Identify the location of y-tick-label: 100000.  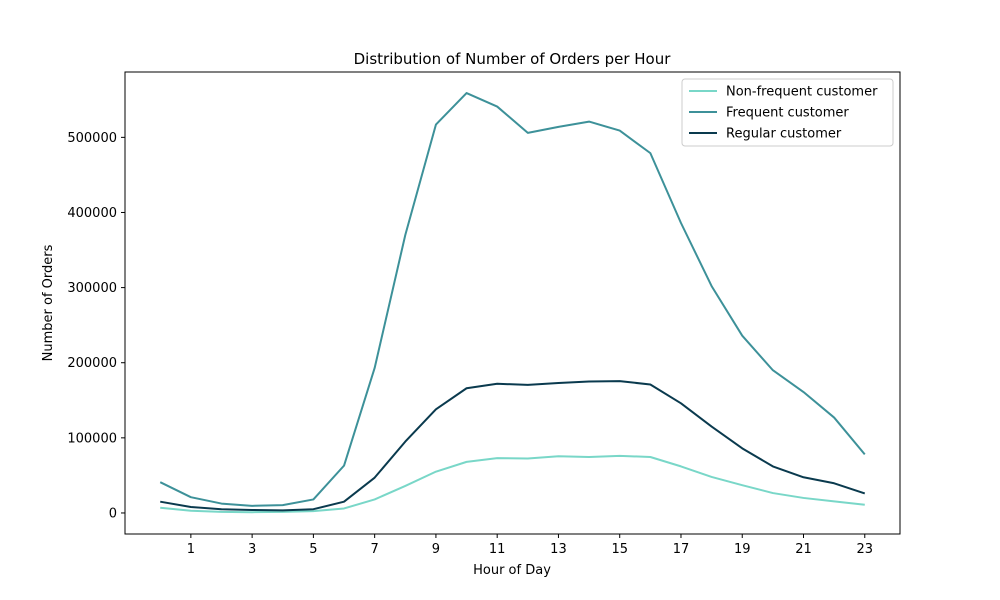
(92, 438).